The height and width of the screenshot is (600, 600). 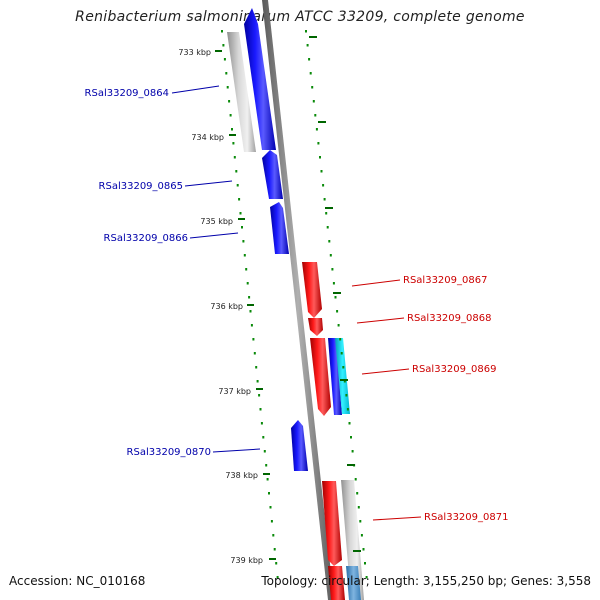 I want to click on gene-label-rsal33209-0865: RSal33209_0865, so click(x=141, y=186).